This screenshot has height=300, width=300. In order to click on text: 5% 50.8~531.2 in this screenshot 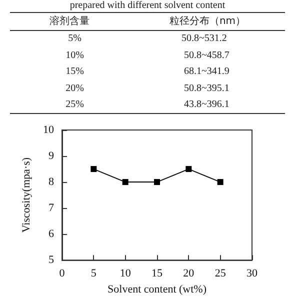, I will do `click(147, 38)`.